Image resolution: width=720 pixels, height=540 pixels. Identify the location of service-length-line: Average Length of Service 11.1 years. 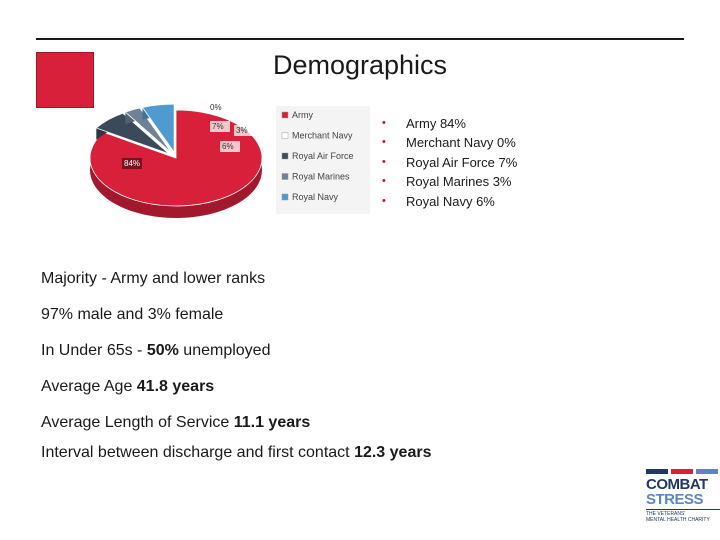
(176, 422).